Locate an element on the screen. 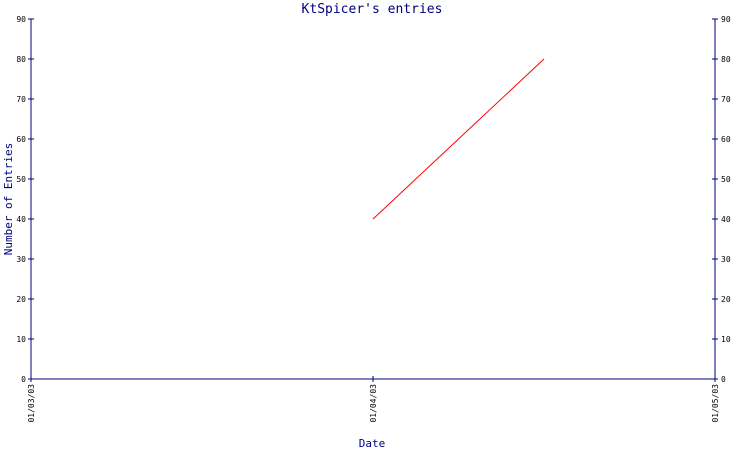 This screenshot has height=450, width=750. y-tick-right-label: 80 is located at coordinates (726, 59).